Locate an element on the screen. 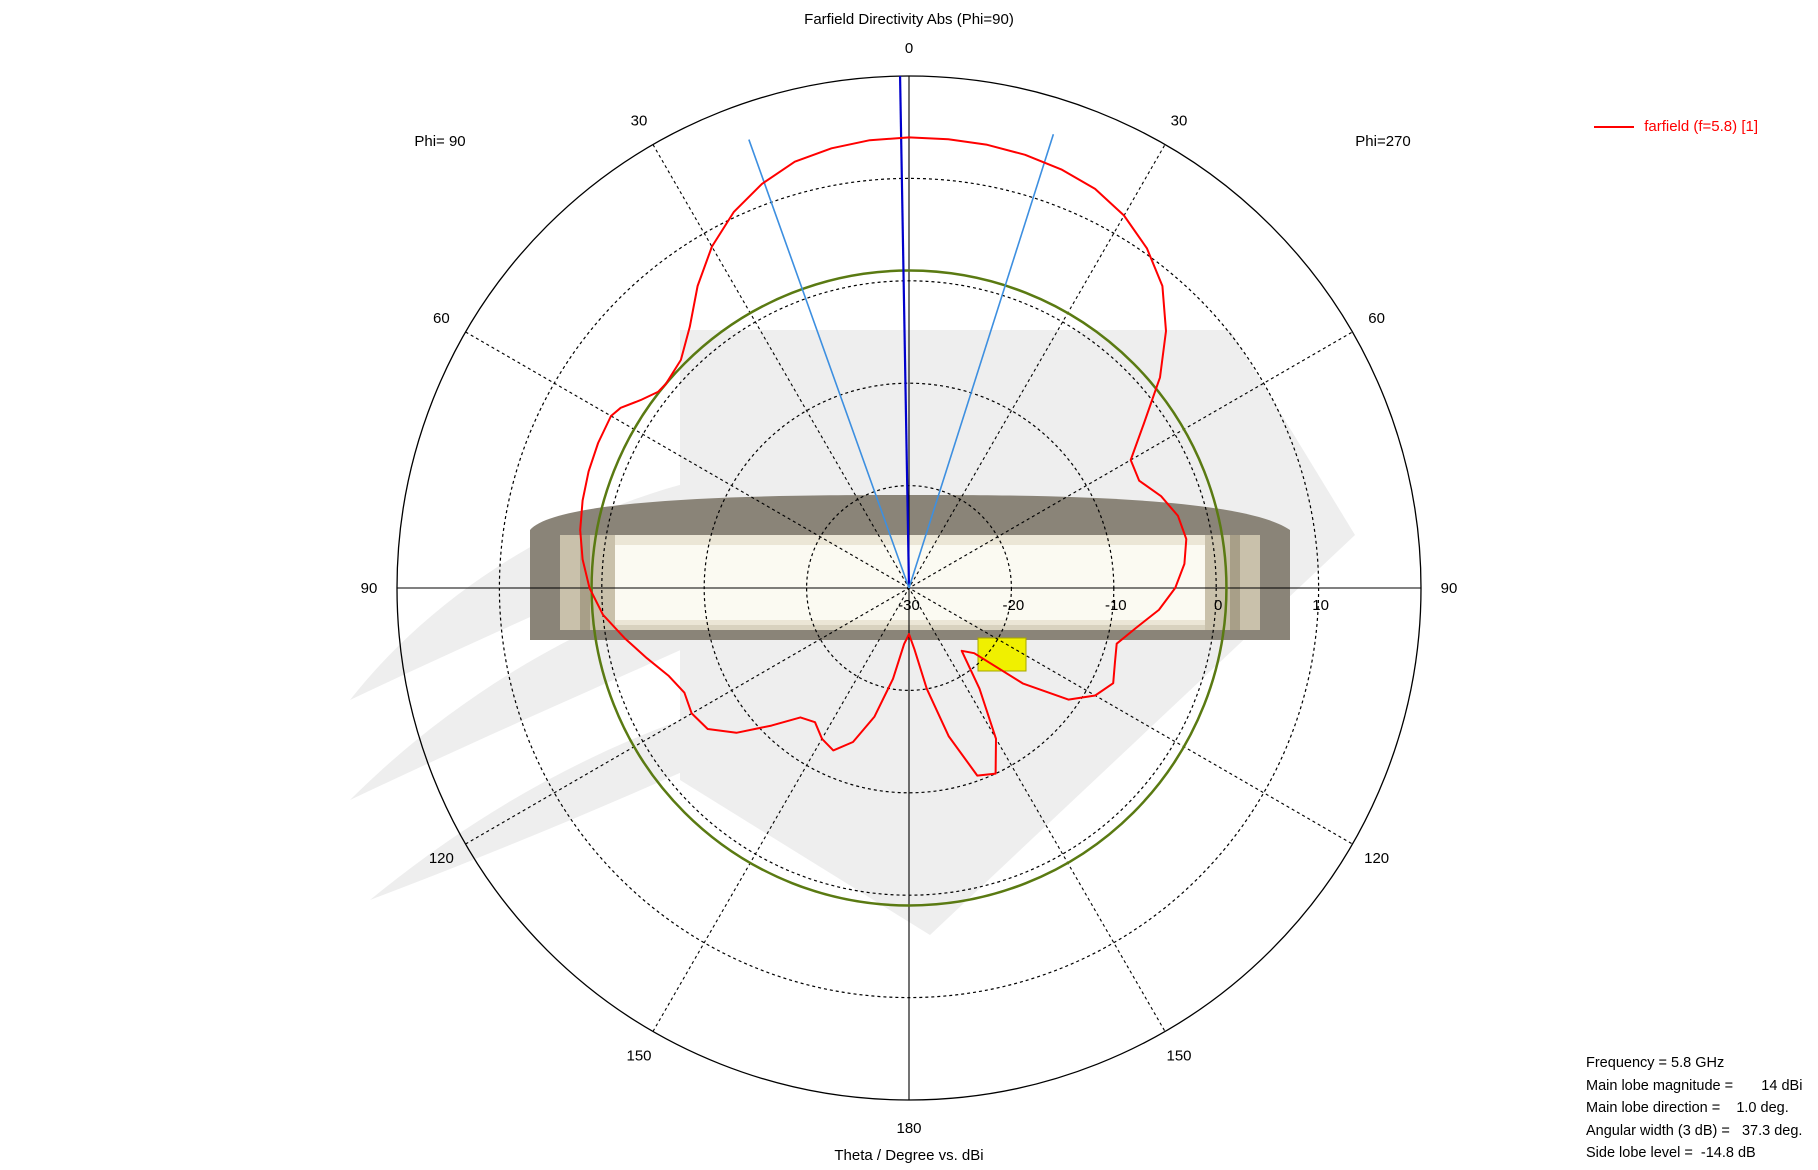 Image resolution: width=1818 pixels, height=1170 pixels. lobe-markers is located at coordinates (901, 332).